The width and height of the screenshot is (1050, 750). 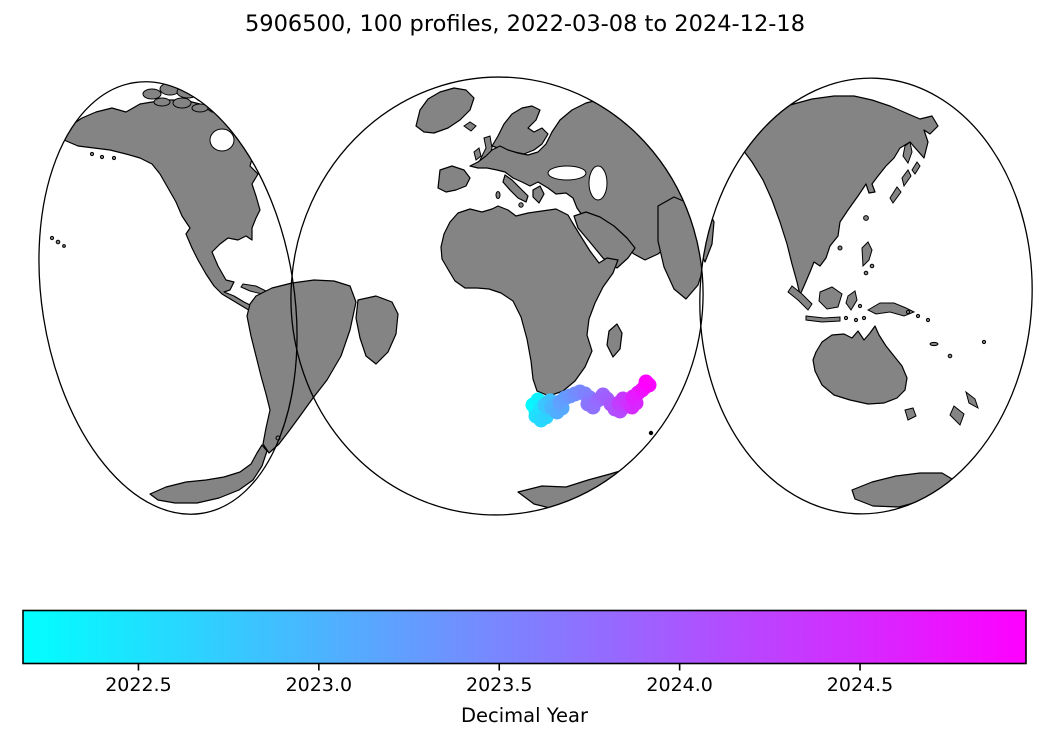 What do you see at coordinates (521, 205) in the screenshot?
I see `sicily` at bounding box center [521, 205].